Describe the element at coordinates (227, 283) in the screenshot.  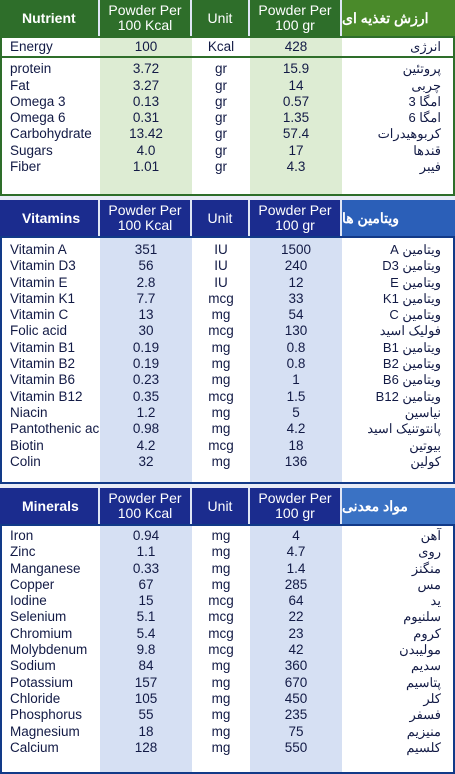
I see `vitamin-row: Vitamin E 2.8 IU 12 ویتامین E` at that location.